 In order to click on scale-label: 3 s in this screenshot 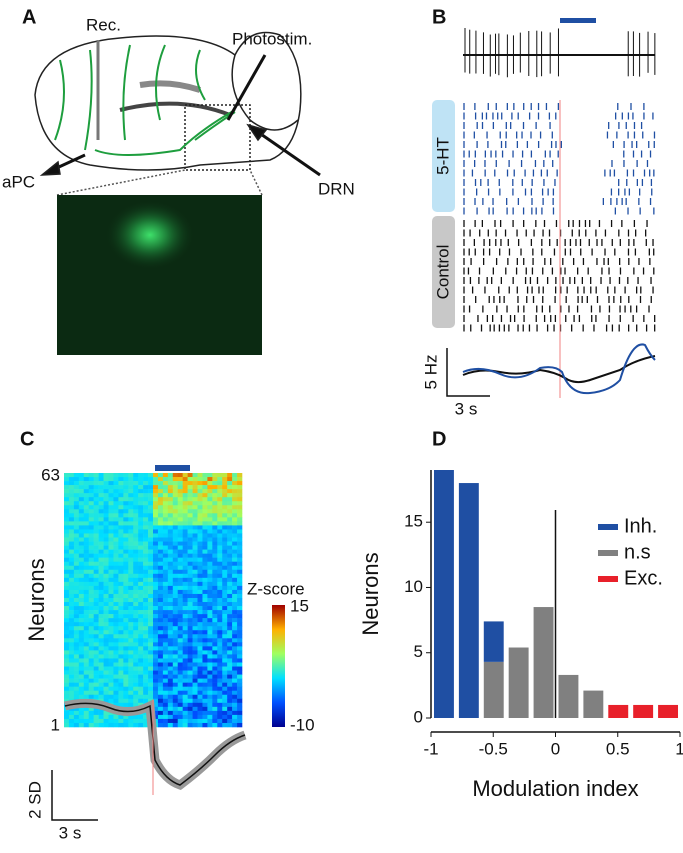, I will do `click(70, 832)`.